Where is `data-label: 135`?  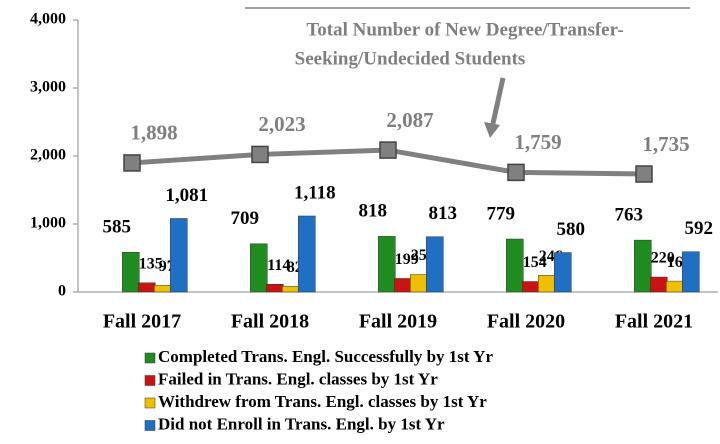
data-label: 135 is located at coordinates (151, 263).